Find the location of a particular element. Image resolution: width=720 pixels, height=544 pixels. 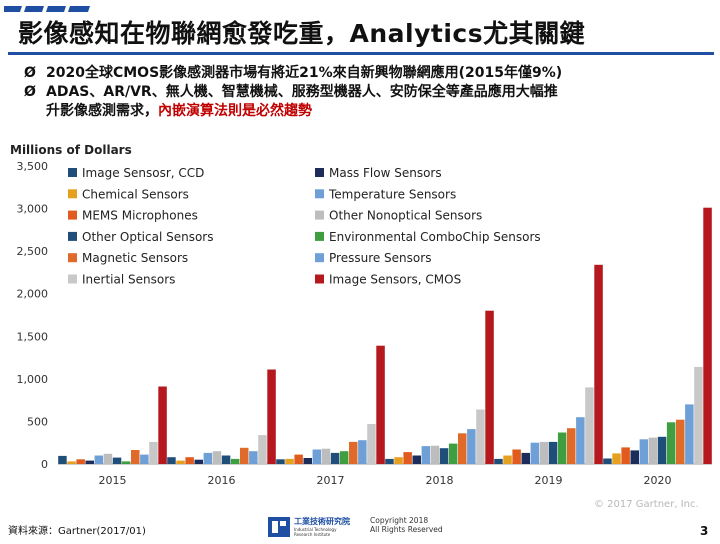

bullet-text-line2: 升影像感測需求，內嵌演算法則是必然趨勢 is located at coordinates (179, 111).